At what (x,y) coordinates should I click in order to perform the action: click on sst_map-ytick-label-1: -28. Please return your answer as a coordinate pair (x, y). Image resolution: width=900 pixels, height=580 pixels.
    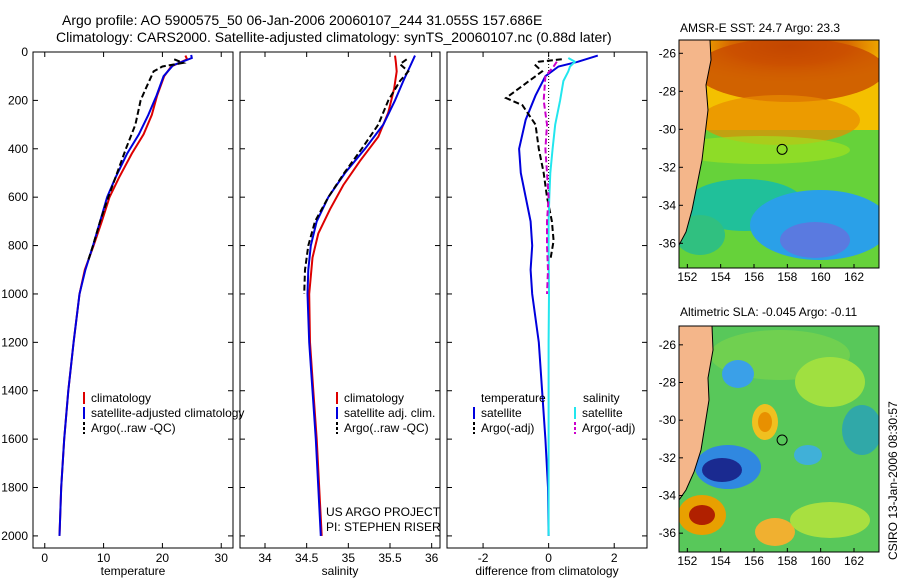
    Looking at the image, I should click on (668, 91).